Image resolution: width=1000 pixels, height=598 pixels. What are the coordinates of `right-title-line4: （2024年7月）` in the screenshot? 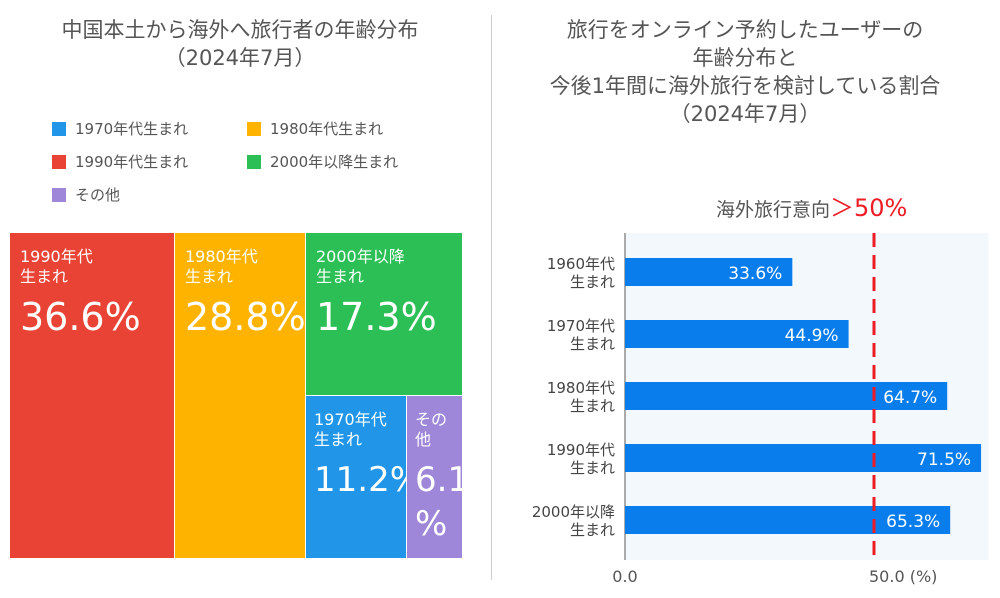 It's located at (745, 114).